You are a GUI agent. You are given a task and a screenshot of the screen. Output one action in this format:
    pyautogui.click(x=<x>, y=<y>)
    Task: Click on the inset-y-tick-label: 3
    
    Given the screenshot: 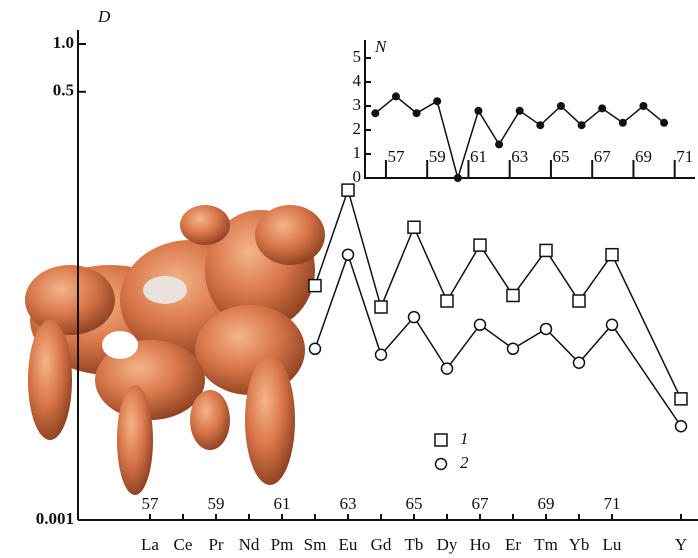 What is the action you would take?
    pyautogui.click(x=357, y=104)
    